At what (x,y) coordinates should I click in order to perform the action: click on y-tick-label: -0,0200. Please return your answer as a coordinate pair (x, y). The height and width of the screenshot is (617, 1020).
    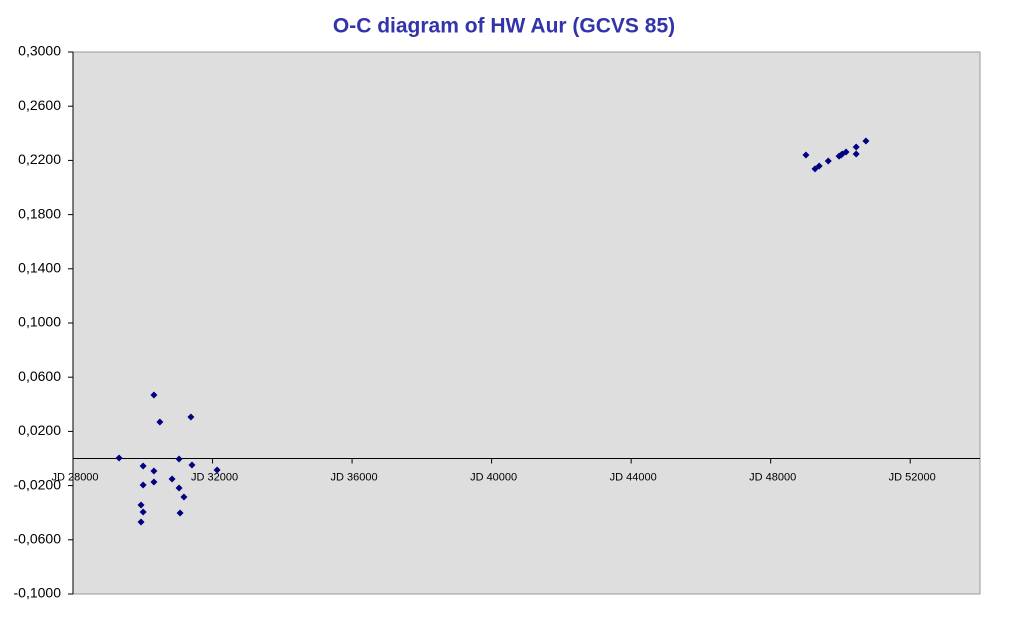
    Looking at the image, I should click on (38, 484).